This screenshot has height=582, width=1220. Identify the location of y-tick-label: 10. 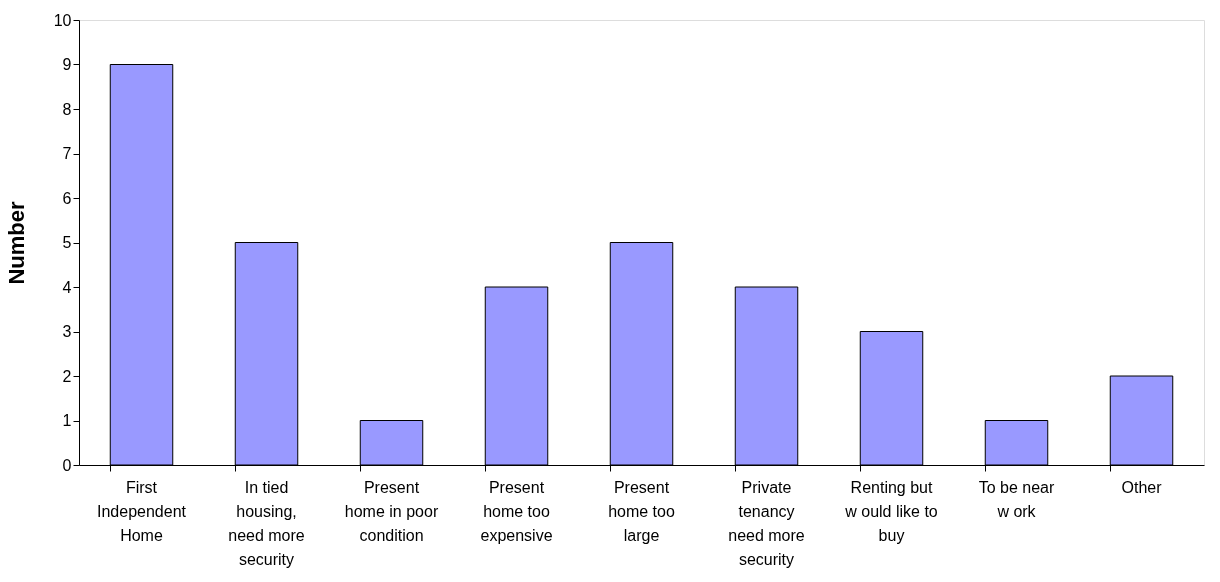
(62, 20).